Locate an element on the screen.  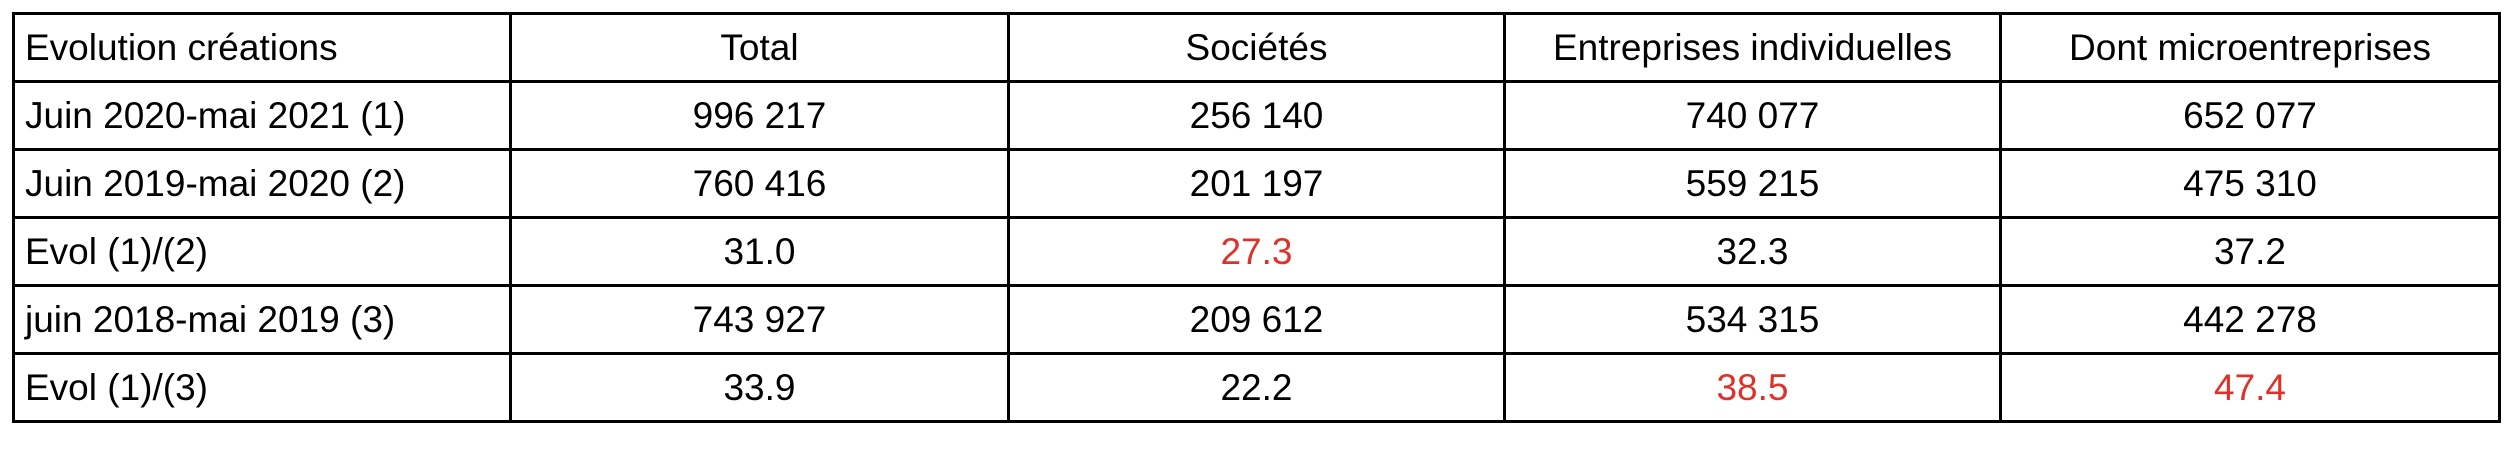
cell: 996 217 is located at coordinates (759, 115).